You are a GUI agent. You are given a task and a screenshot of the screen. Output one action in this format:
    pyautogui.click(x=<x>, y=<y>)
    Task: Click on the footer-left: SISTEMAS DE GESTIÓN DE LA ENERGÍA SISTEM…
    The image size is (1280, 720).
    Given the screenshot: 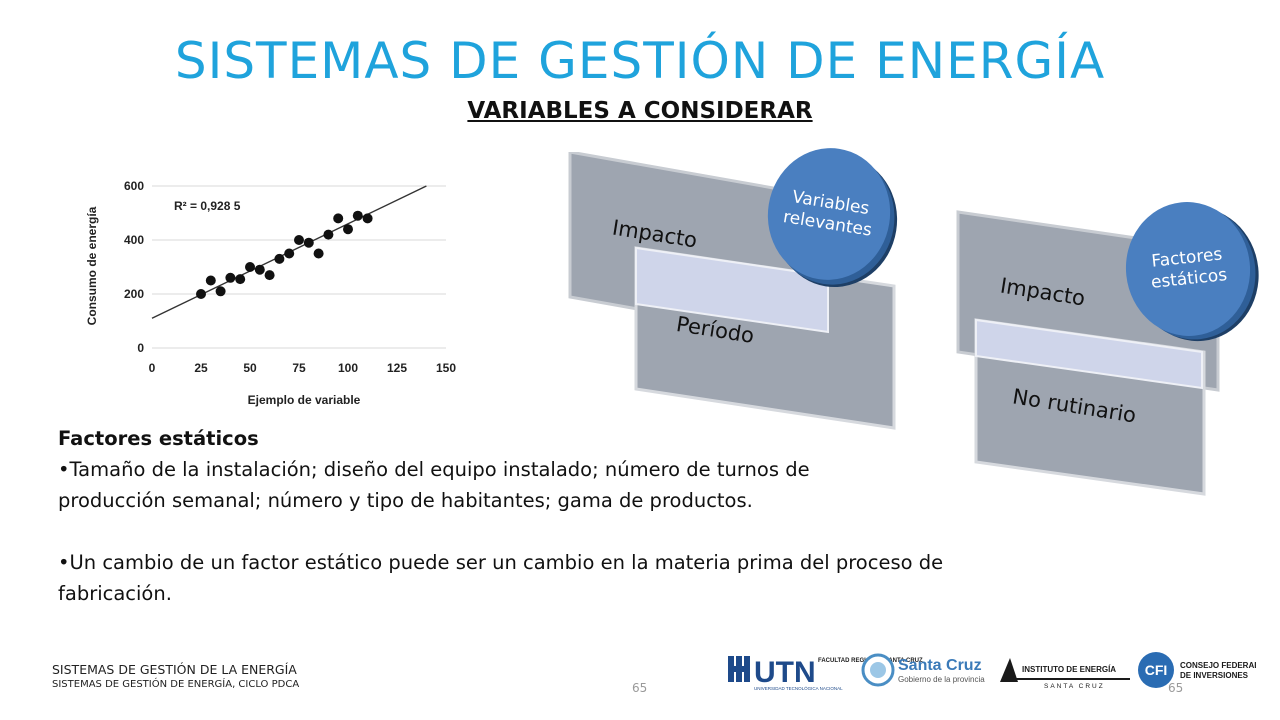 What is the action you would take?
    pyautogui.click(x=175, y=676)
    